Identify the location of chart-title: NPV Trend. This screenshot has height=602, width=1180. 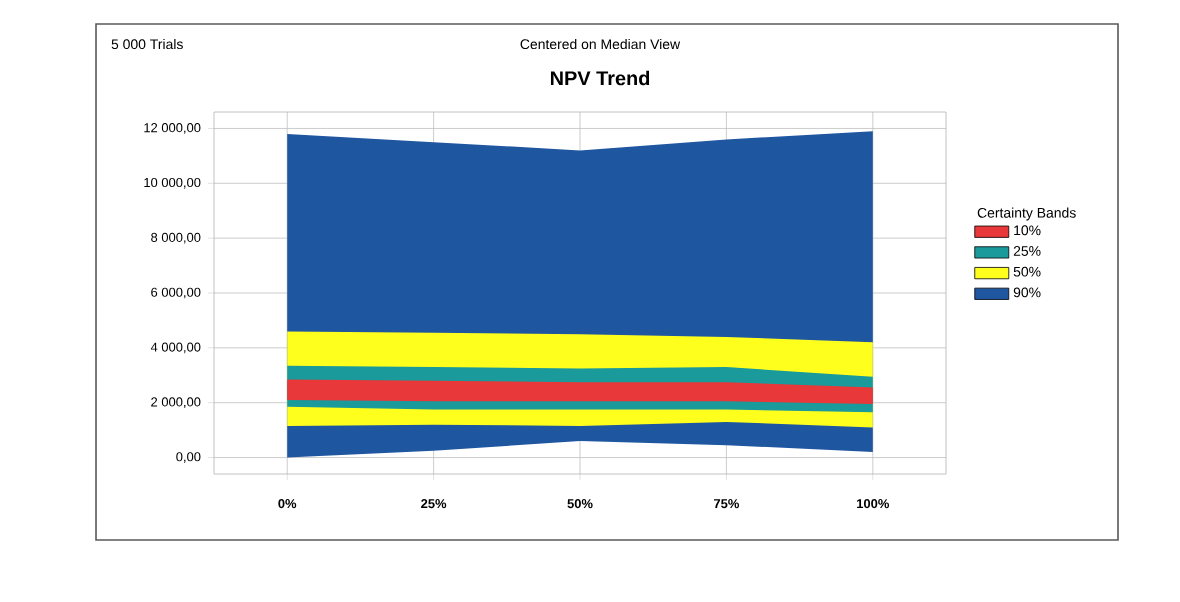
(600, 78).